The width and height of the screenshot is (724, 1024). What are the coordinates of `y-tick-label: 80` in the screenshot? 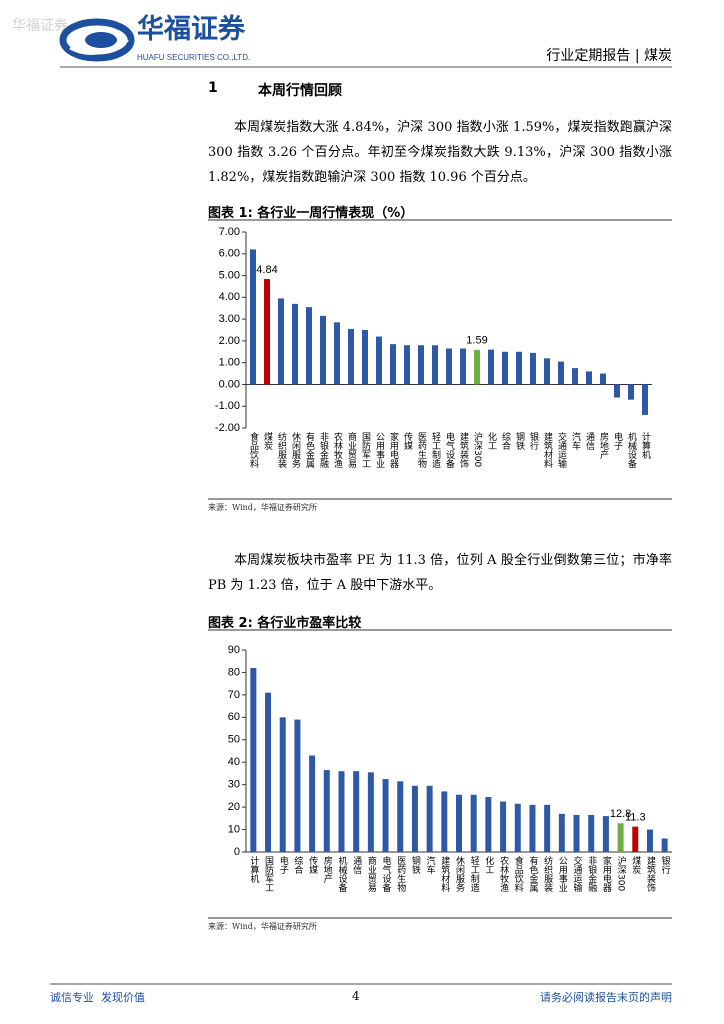 It's located at (234, 672).